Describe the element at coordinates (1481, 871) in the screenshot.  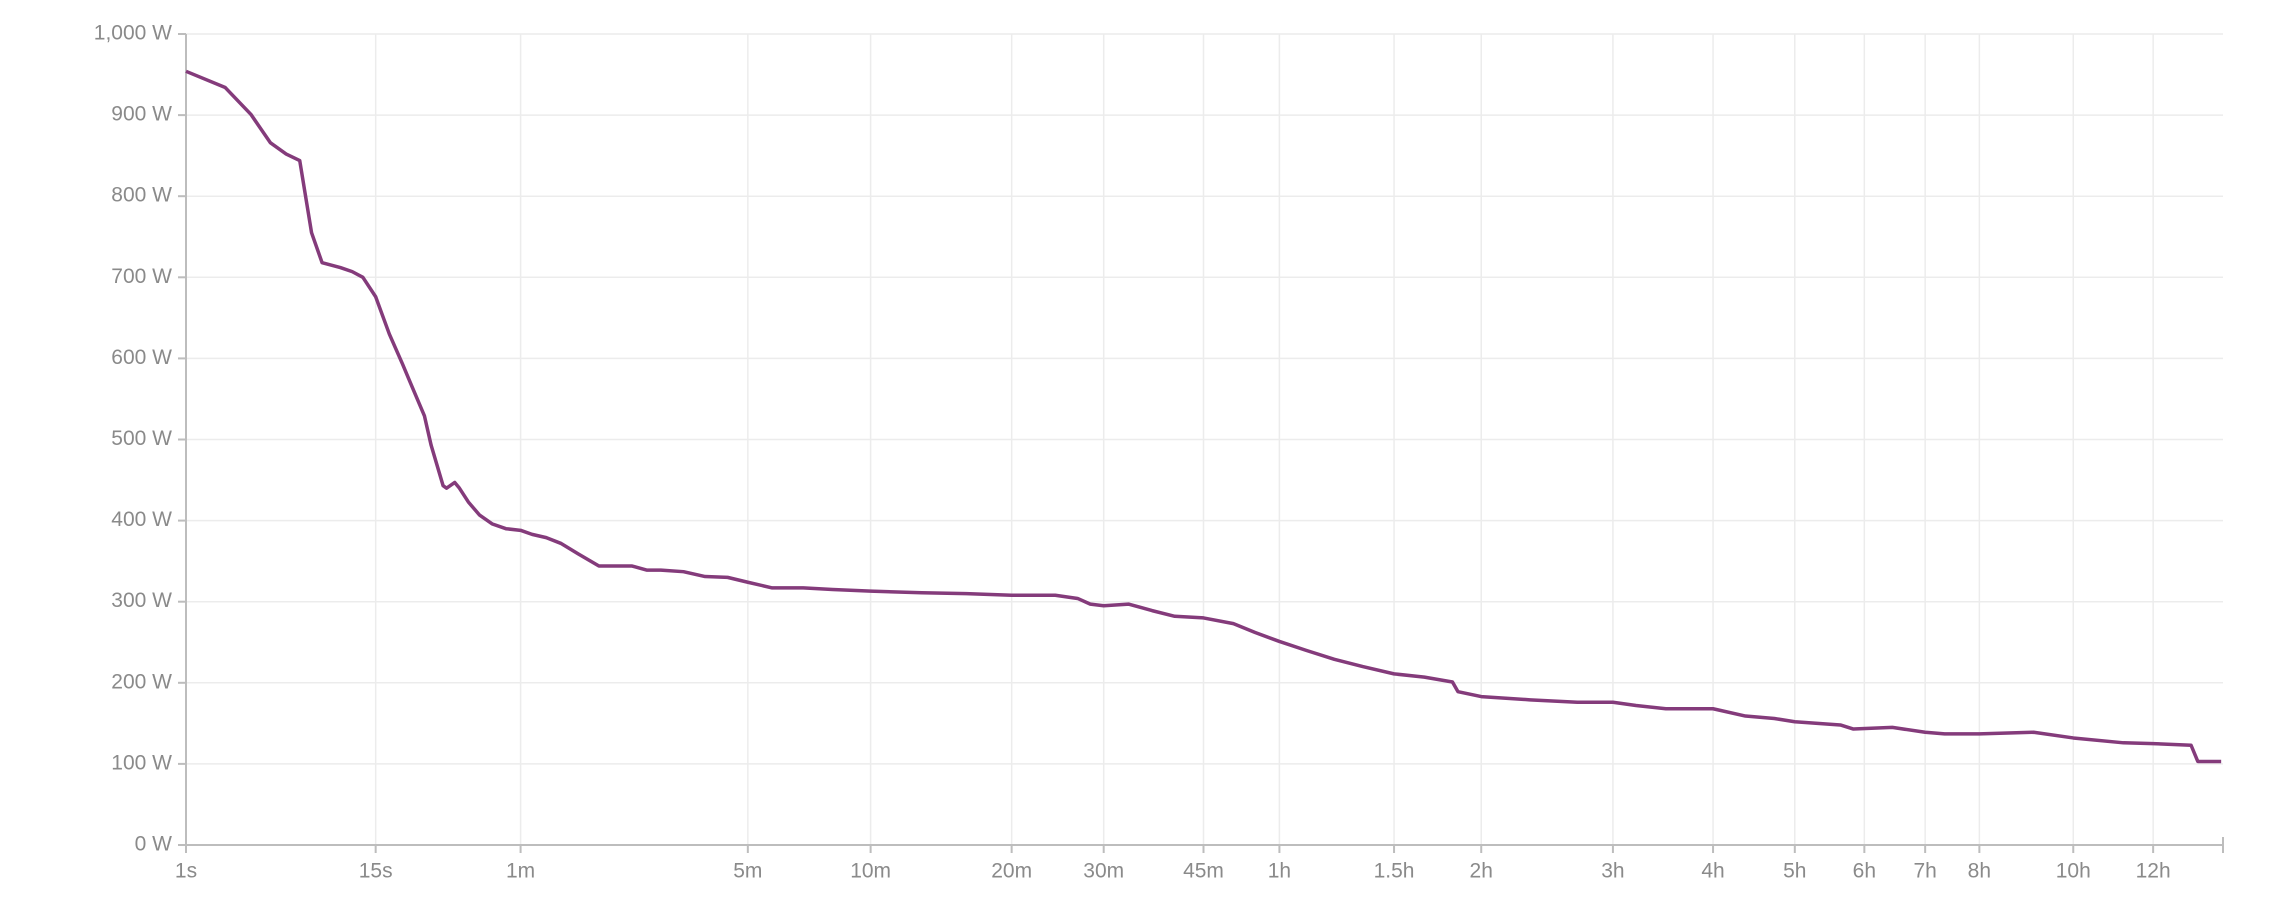
I see `x-tick-label: 2h` at that location.